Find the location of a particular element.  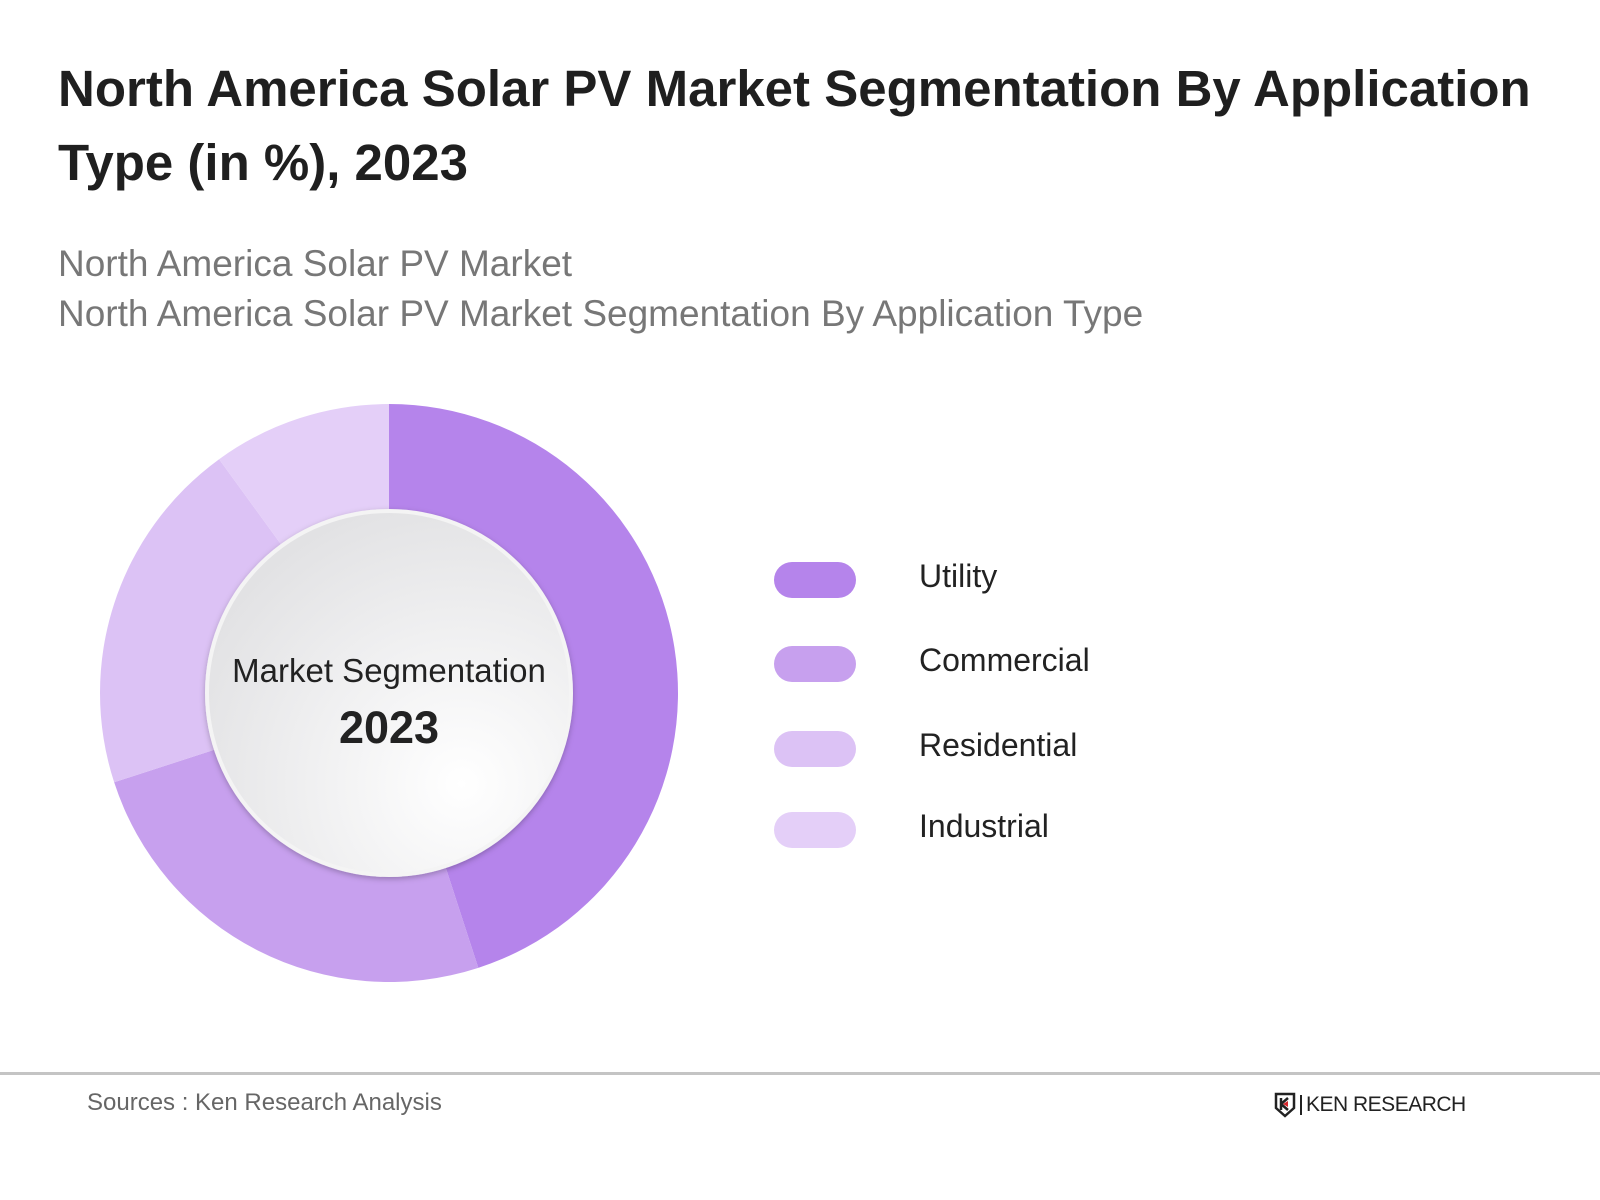

source-note: Sources : Ken Research Analysis is located at coordinates (264, 1102).